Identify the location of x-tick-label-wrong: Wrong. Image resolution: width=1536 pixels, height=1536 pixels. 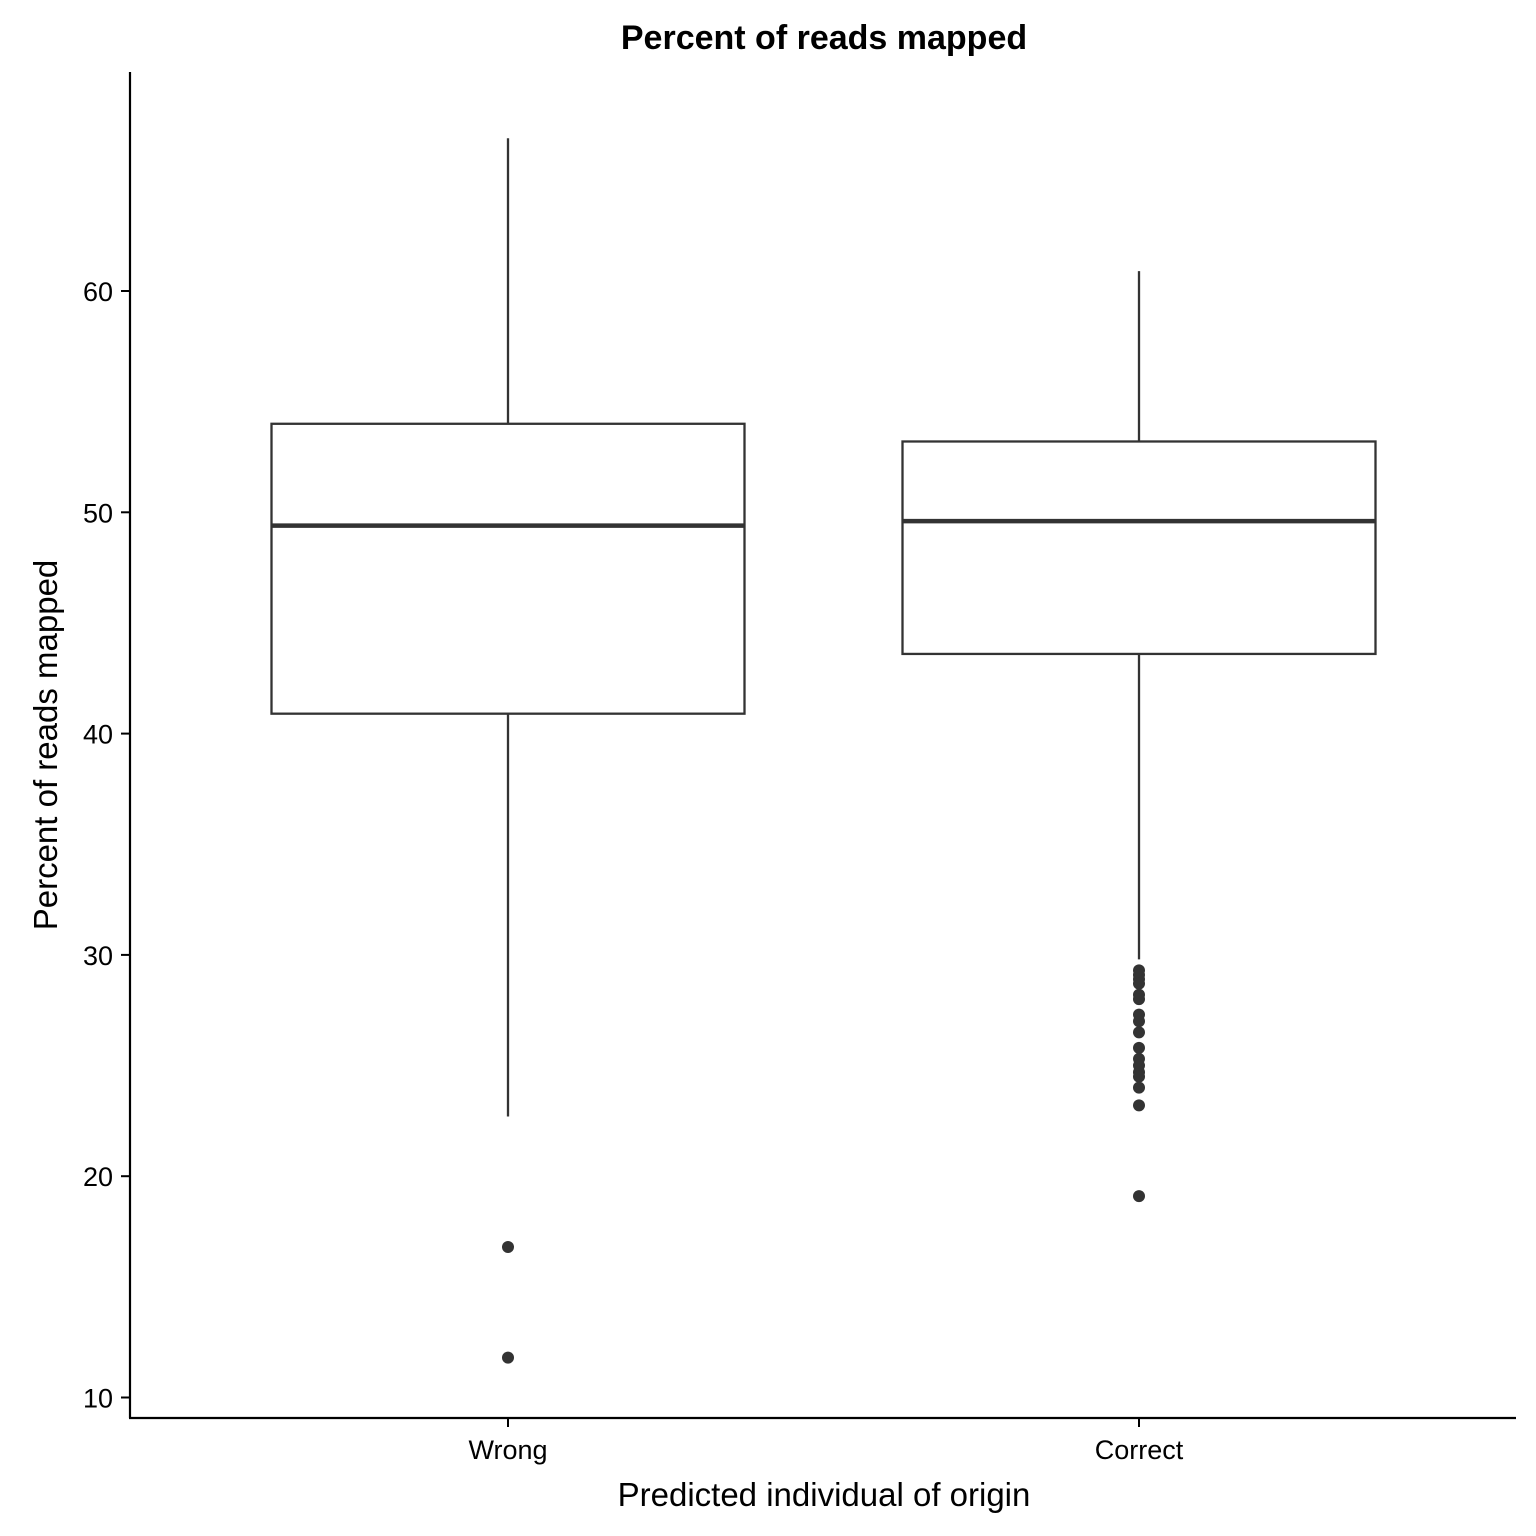
(507, 1450).